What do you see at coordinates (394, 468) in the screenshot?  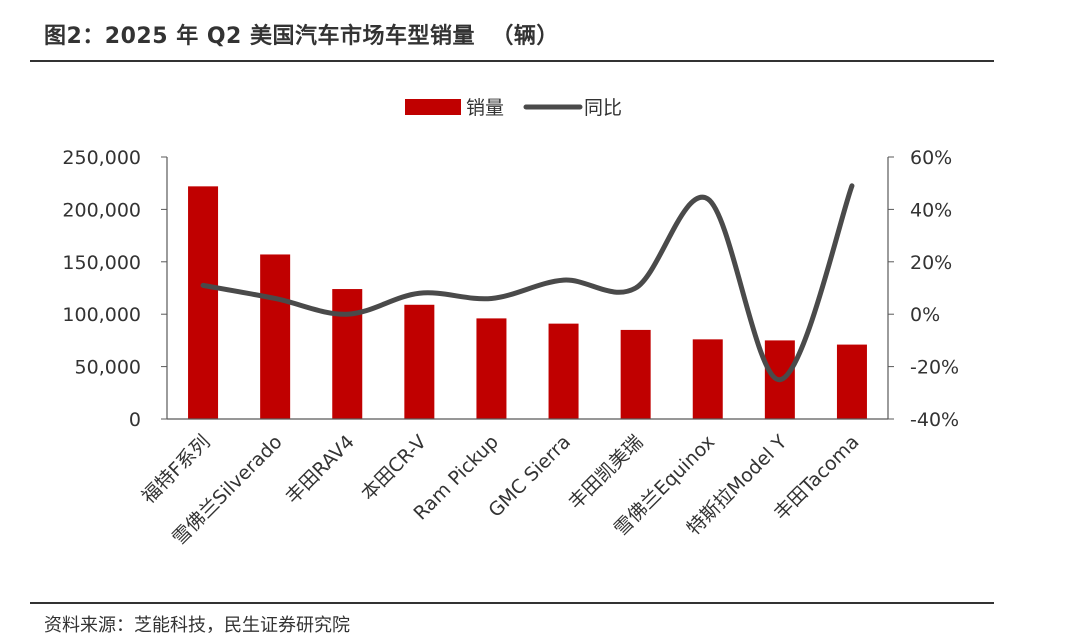 I see `category-label: 本田CR-V` at bounding box center [394, 468].